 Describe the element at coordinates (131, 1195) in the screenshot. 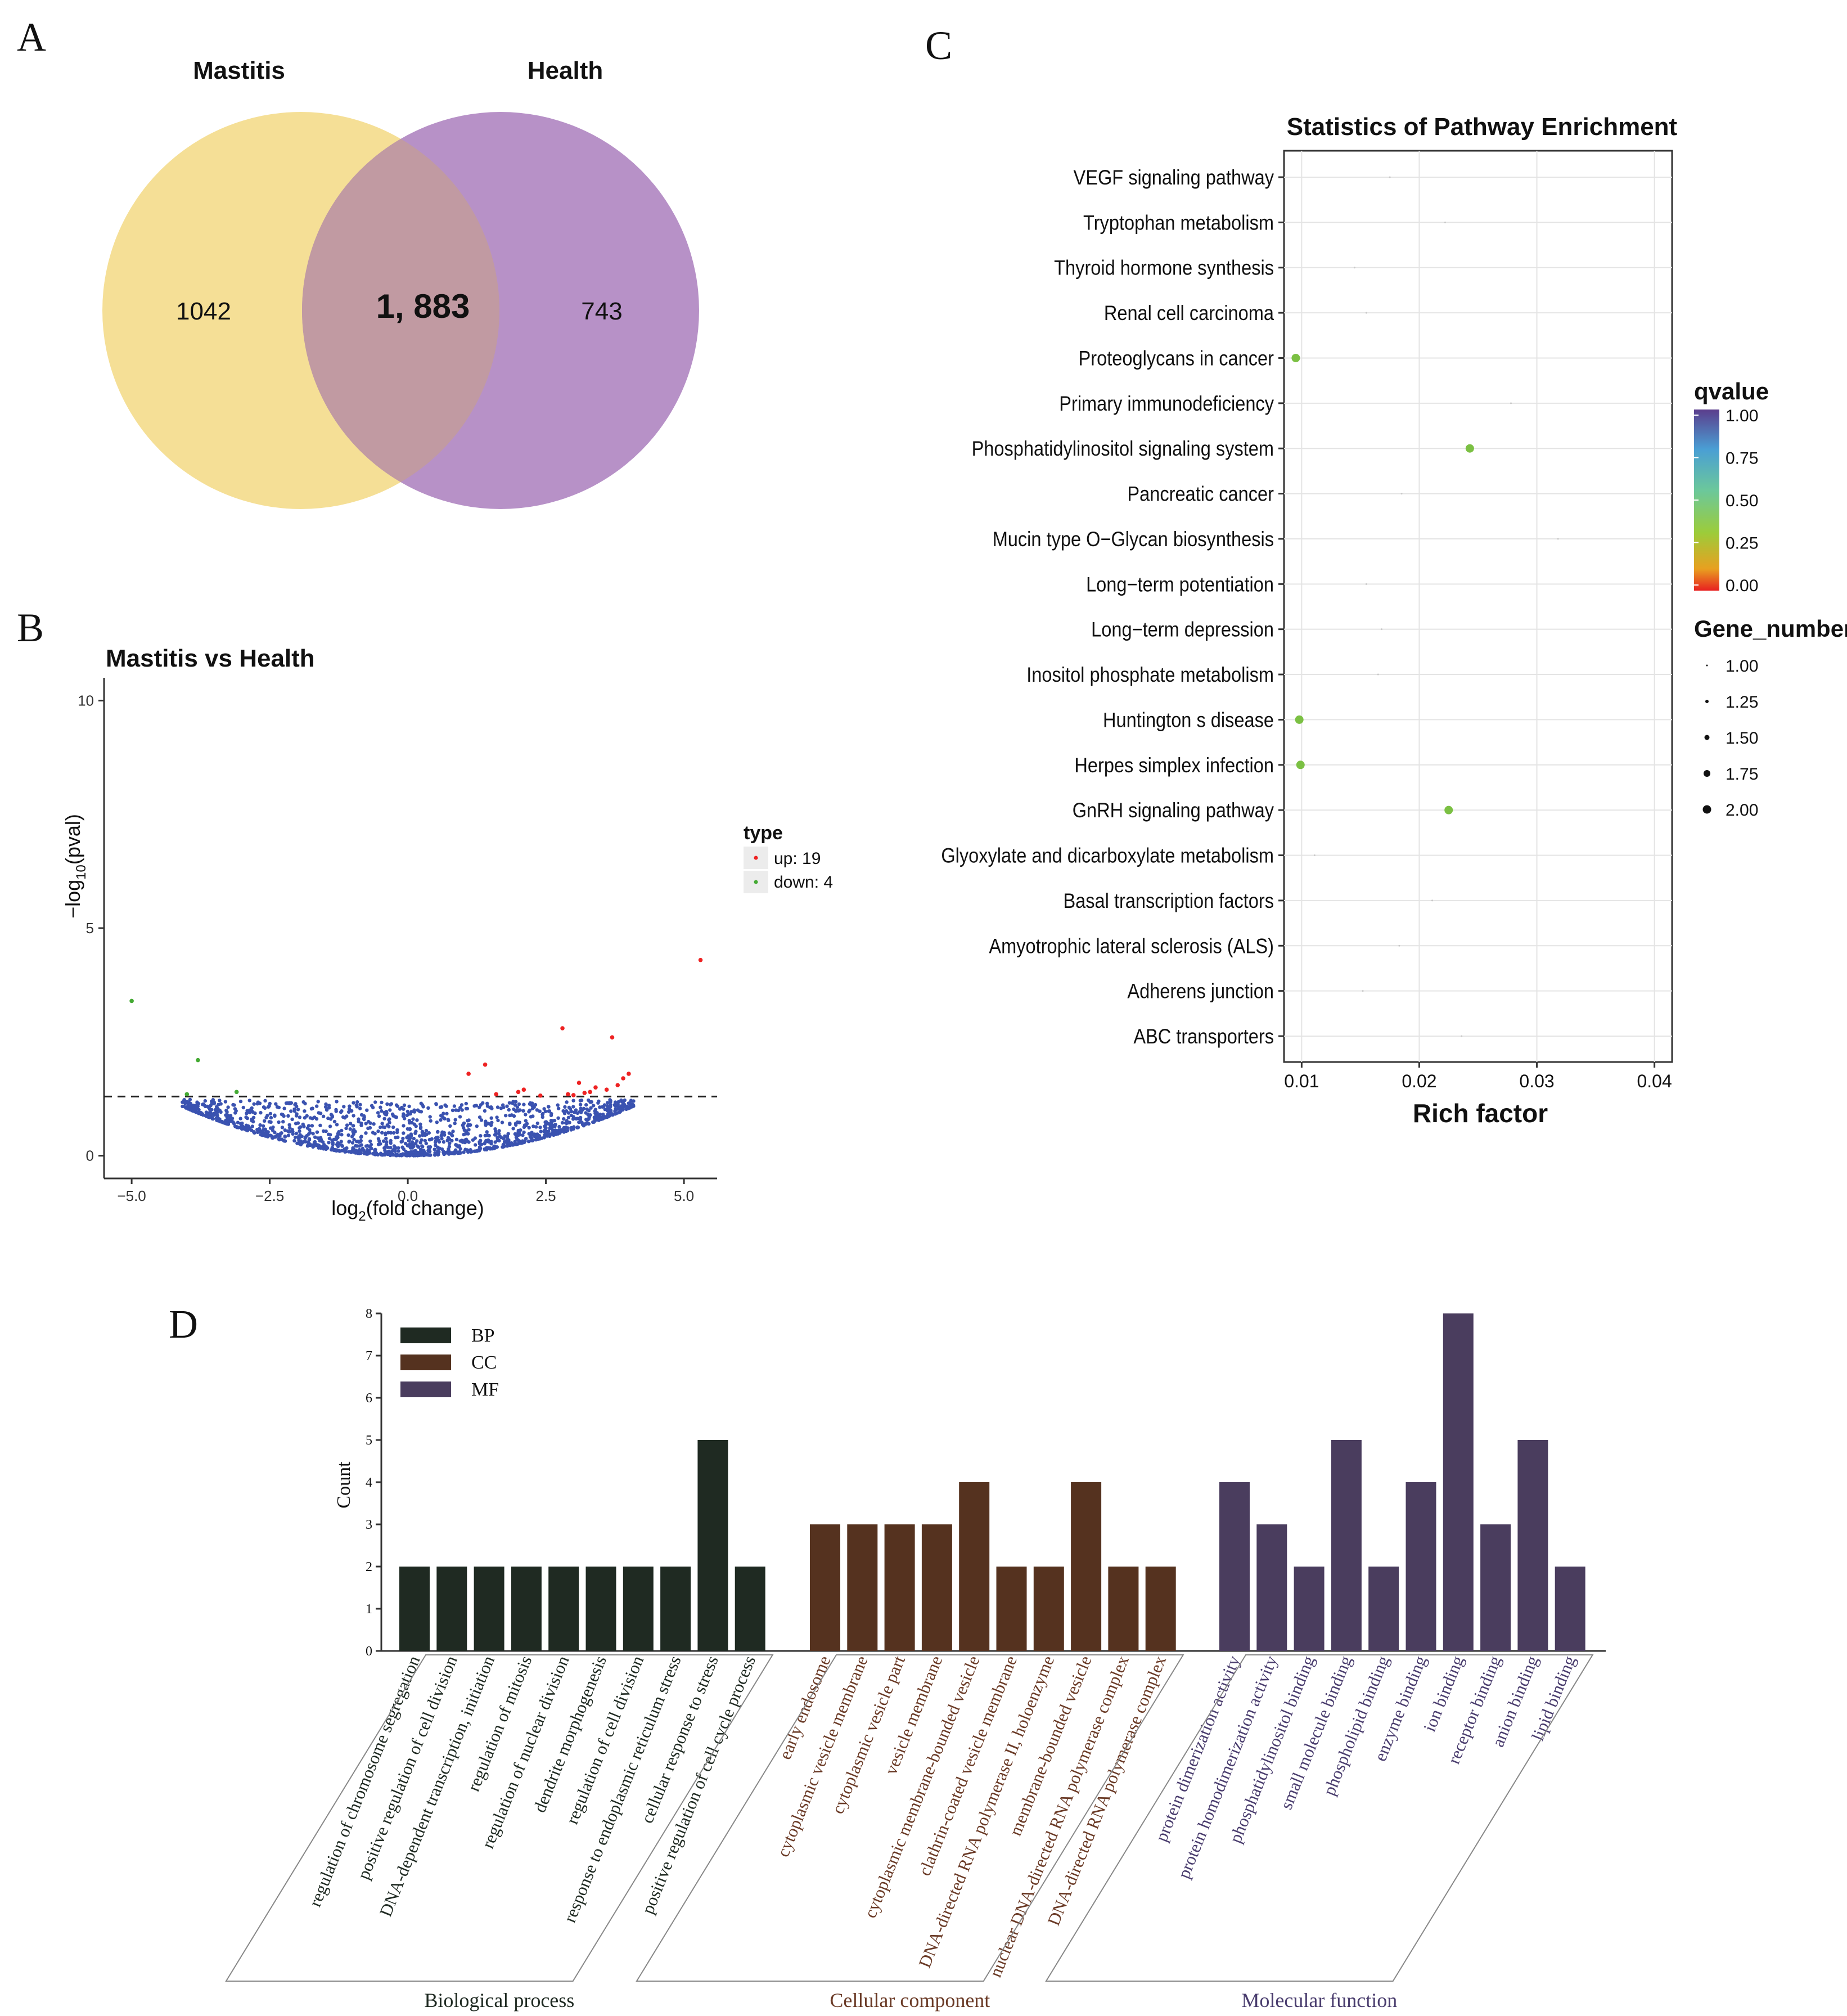

I see `volcano-x-tick-label: −5.0` at that location.